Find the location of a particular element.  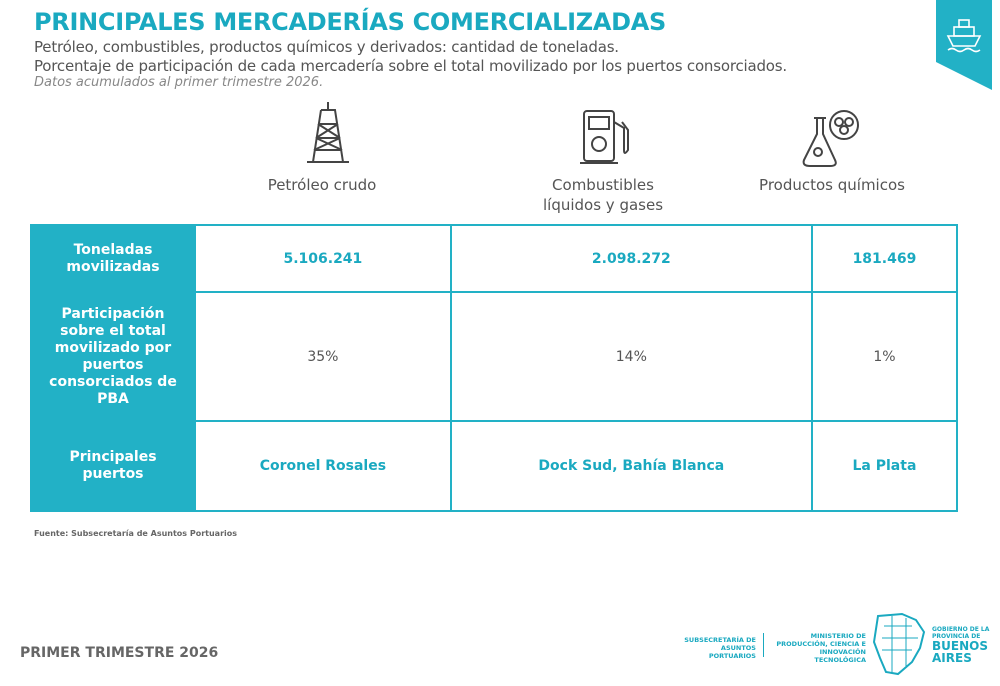

corner-badge is located at coordinates (964, 45).